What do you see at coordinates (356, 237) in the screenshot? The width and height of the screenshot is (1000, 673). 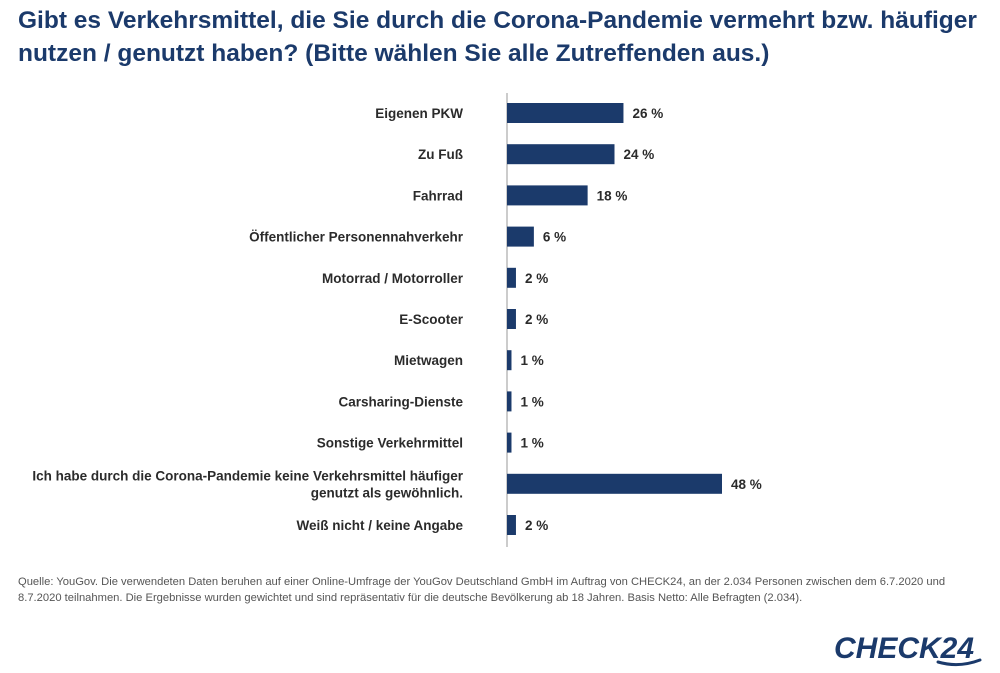 I see `category-label: Öffentlicher Personennahverkehr` at bounding box center [356, 237].